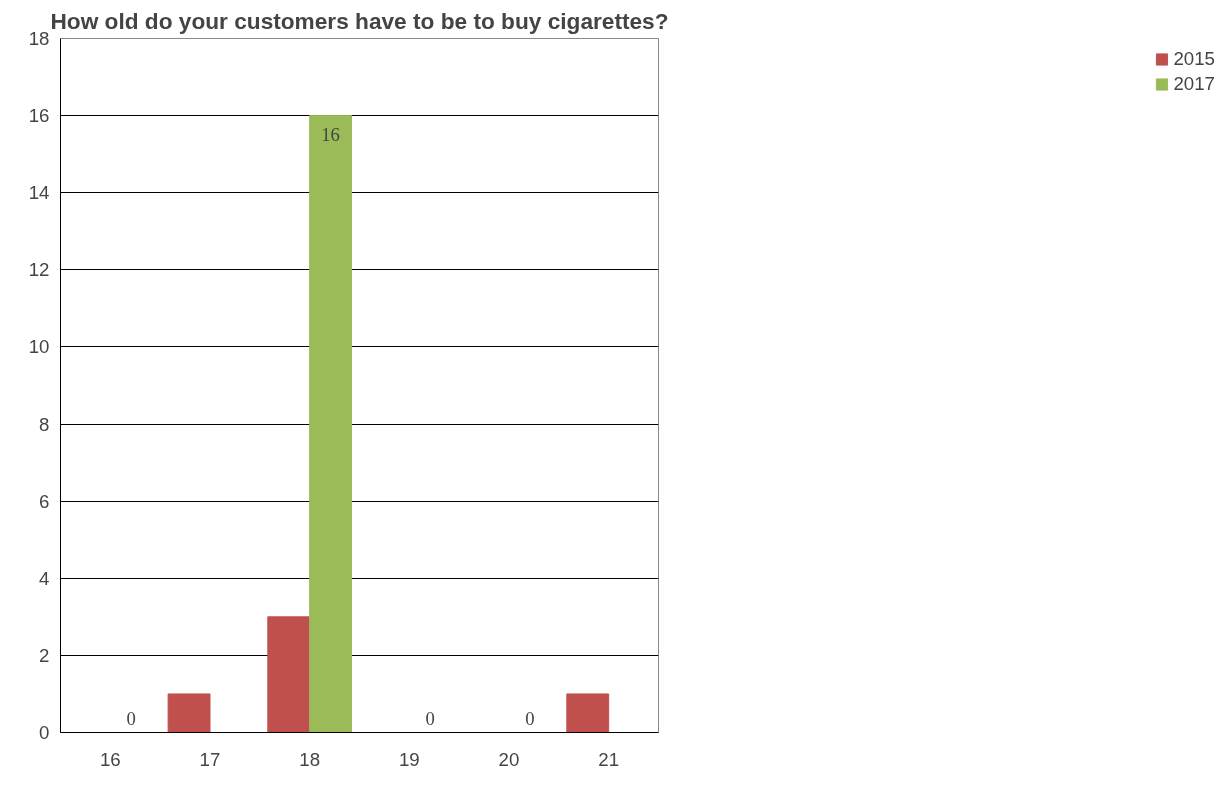  Describe the element at coordinates (44, 501) in the screenshot. I see `y-tick-label: 6` at that location.